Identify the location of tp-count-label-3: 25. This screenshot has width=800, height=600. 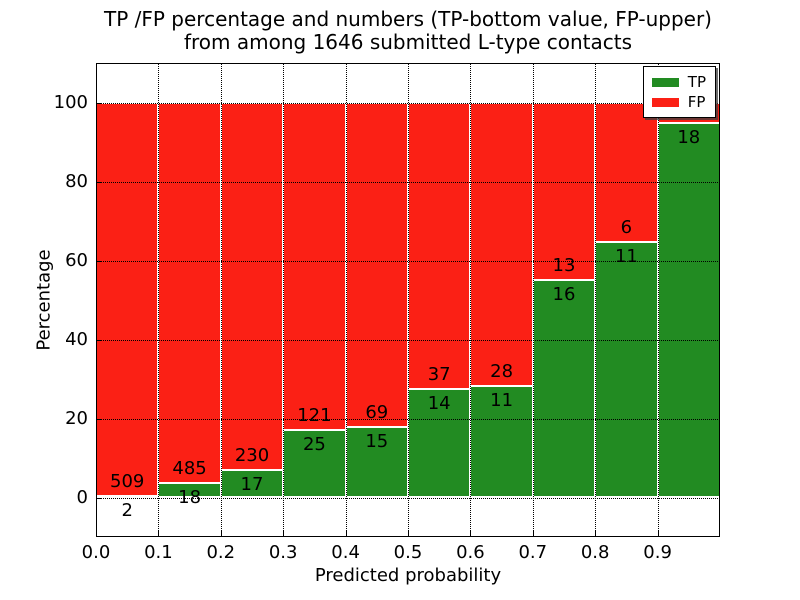
(314, 444).